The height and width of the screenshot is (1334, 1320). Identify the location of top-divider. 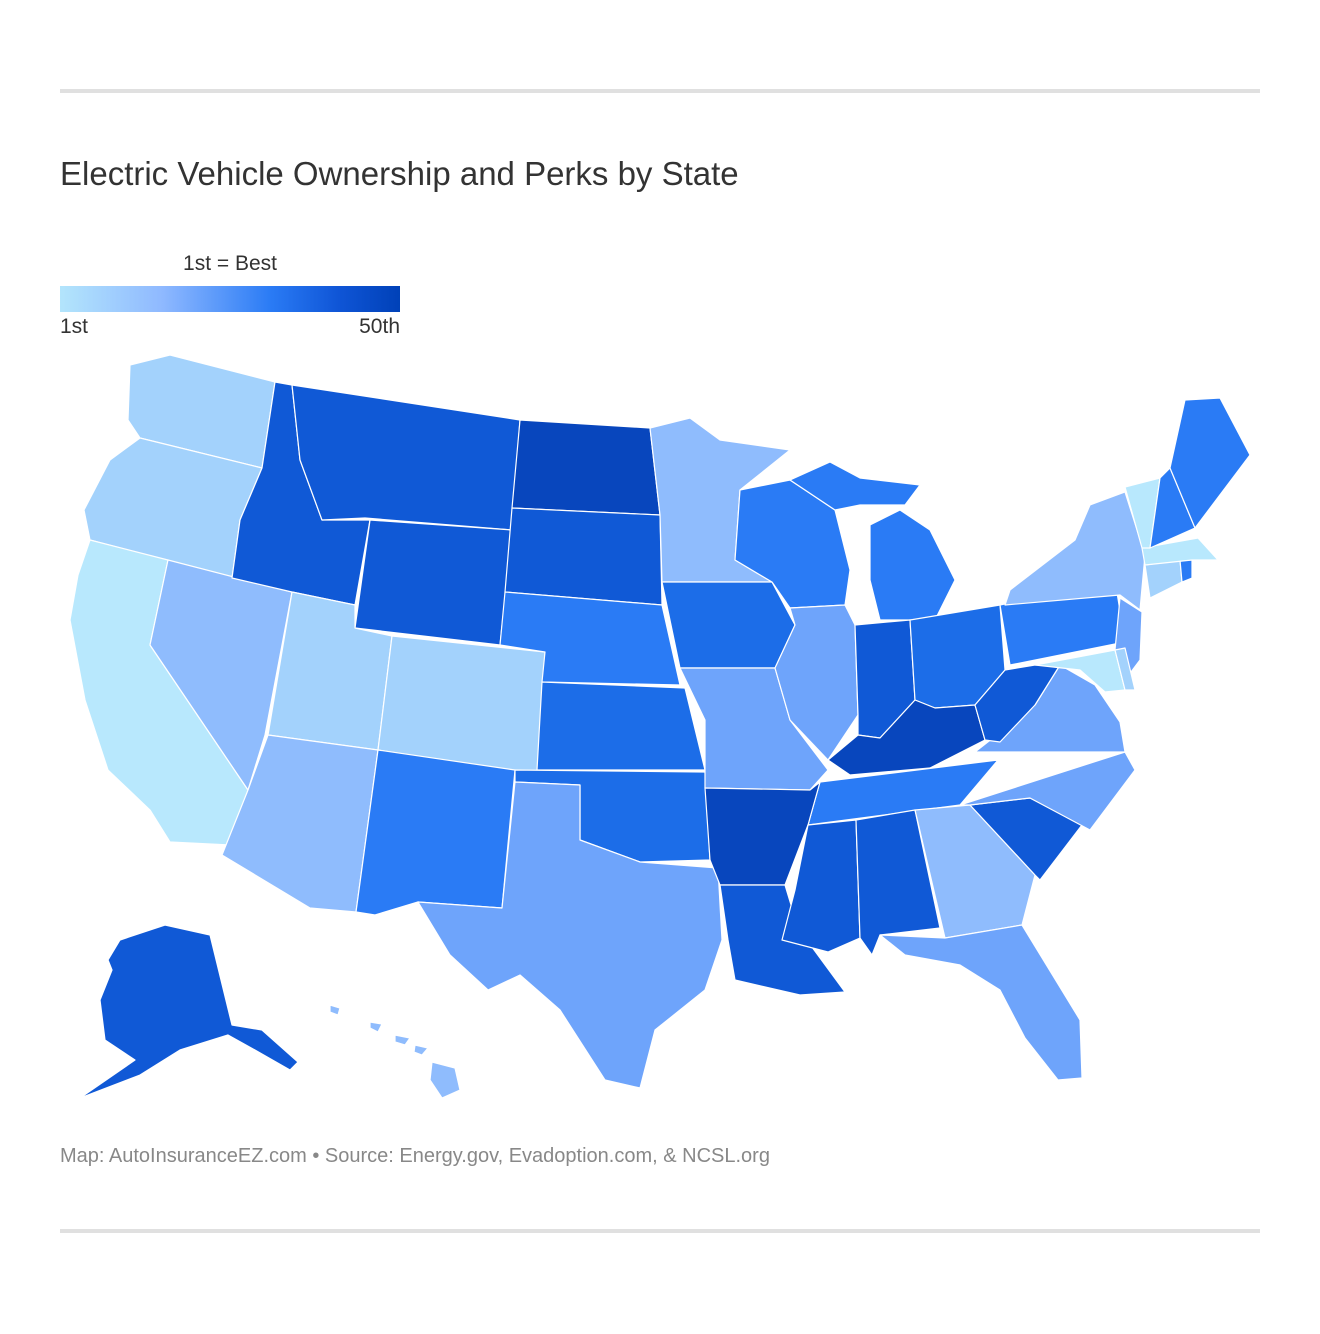
(660, 91).